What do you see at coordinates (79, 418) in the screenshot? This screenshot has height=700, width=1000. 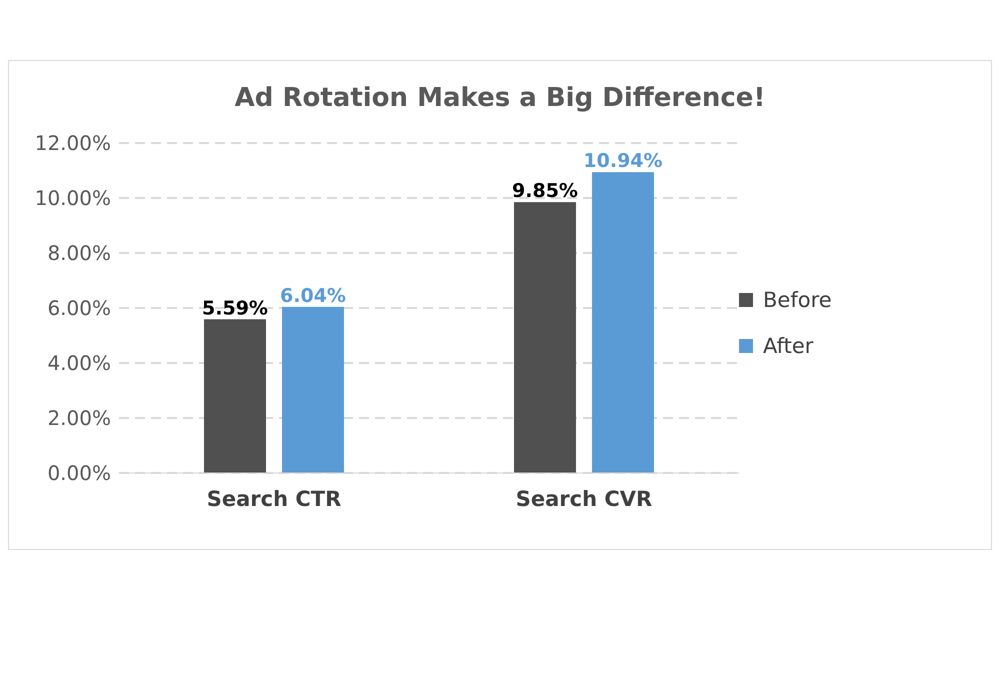 I see `y-tick-label: 2.00%` at bounding box center [79, 418].